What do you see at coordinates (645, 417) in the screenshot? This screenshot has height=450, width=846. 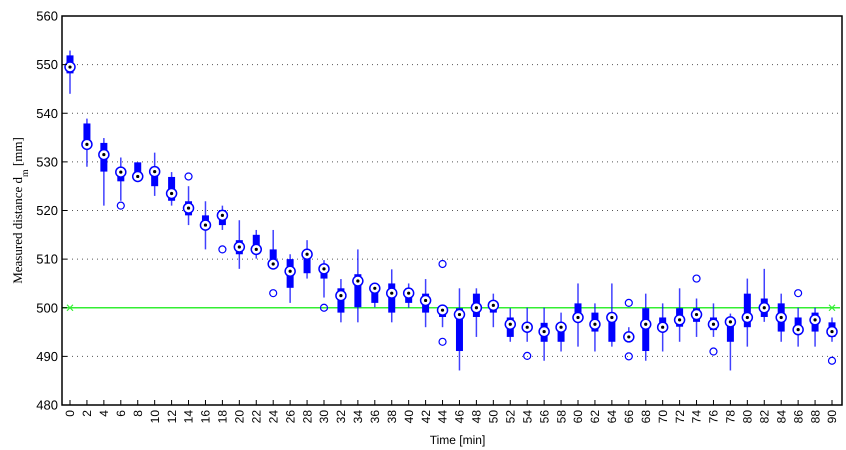 I see `x-tick-label: 68` at bounding box center [645, 417].